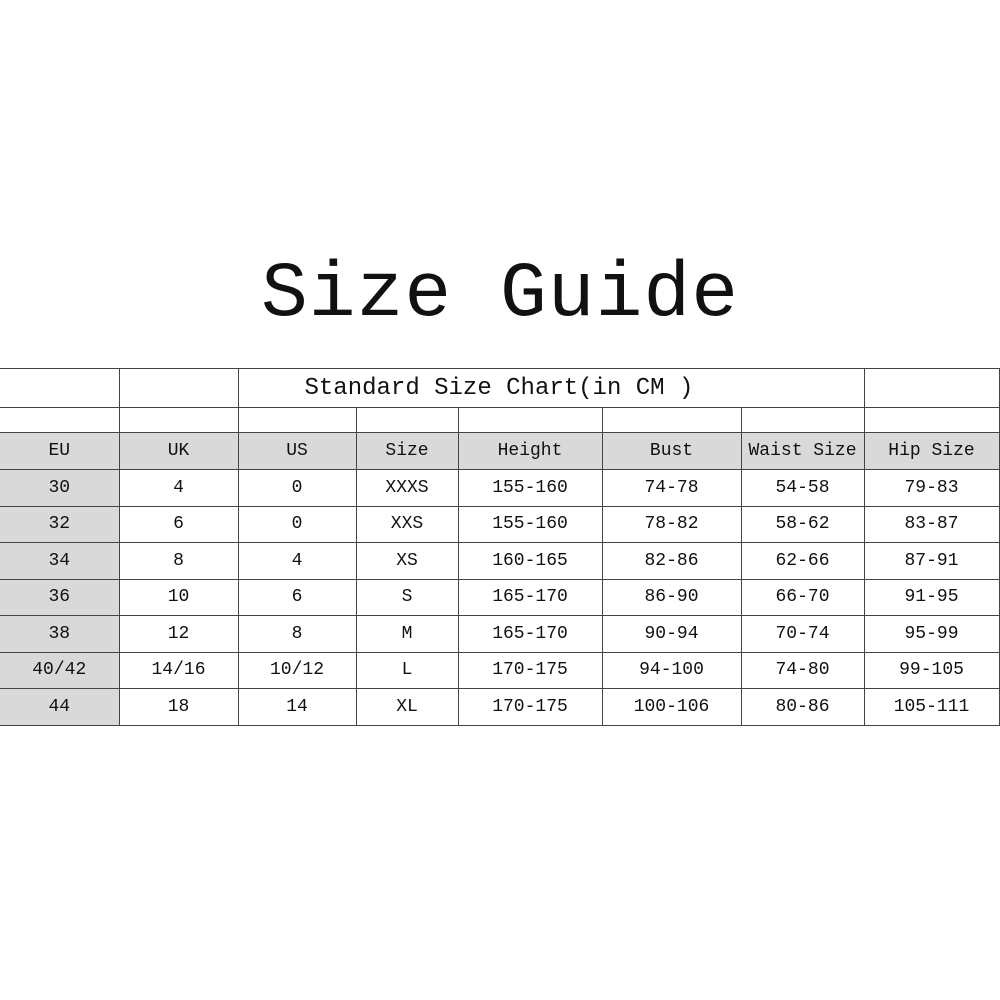 The width and height of the screenshot is (1000, 1000). What do you see at coordinates (671, 488) in the screenshot?
I see `table-cell: 74-78` at bounding box center [671, 488].